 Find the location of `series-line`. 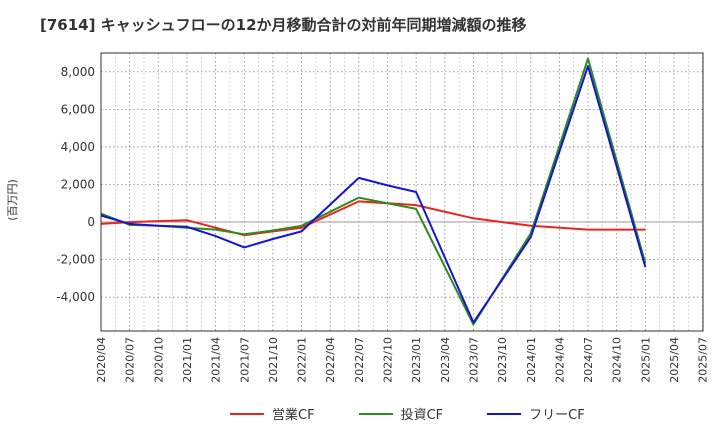

series-line is located at coordinates (373, 218).